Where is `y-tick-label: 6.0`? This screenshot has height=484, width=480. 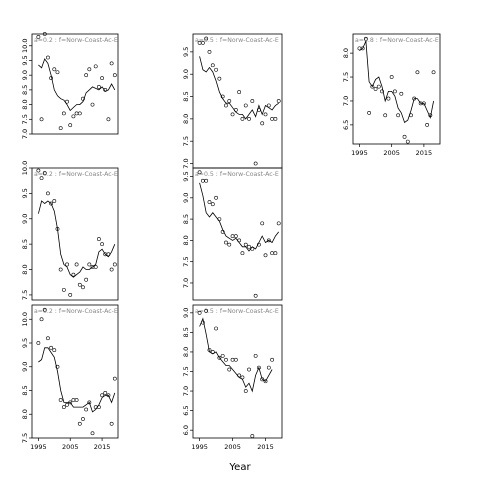
y-tick-label: 6.0 is located at coordinates (186, 430).